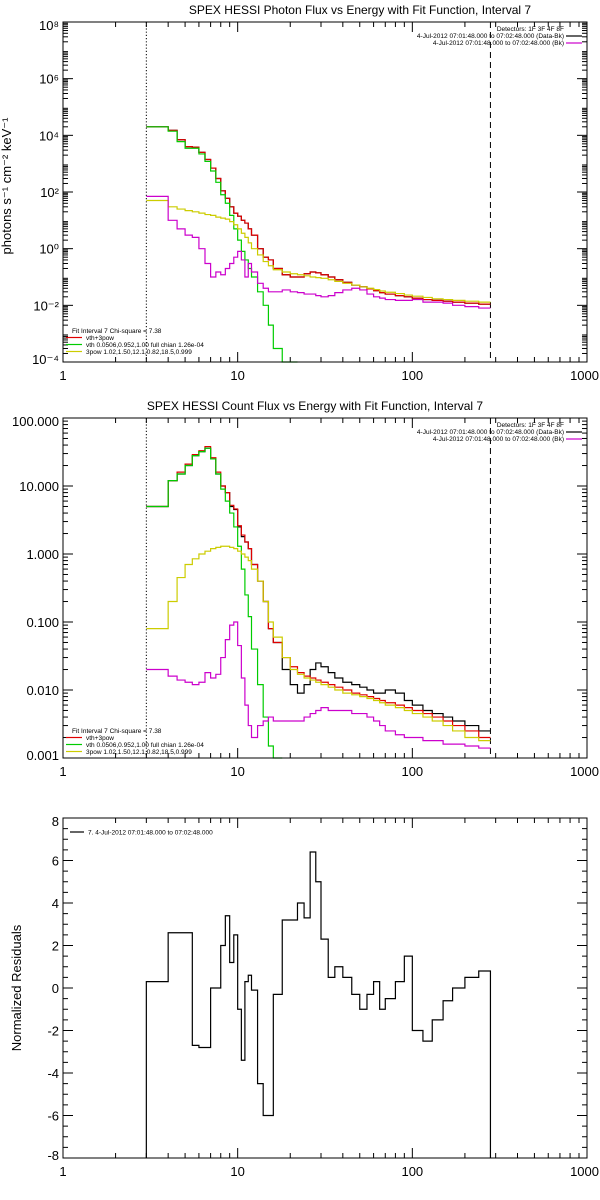  I want to click on y-tick-label: 10², so click(49, 192).